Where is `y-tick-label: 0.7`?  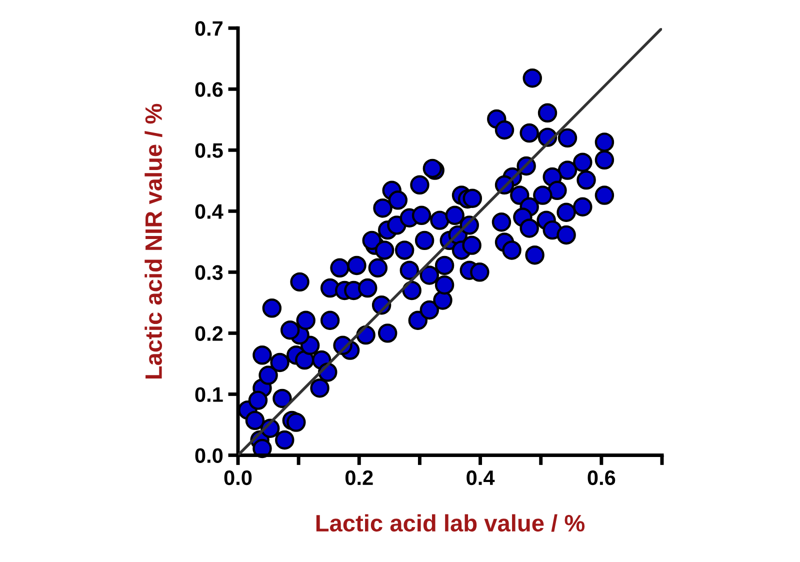
y-tick-label: 0.7 is located at coordinates (209, 28).